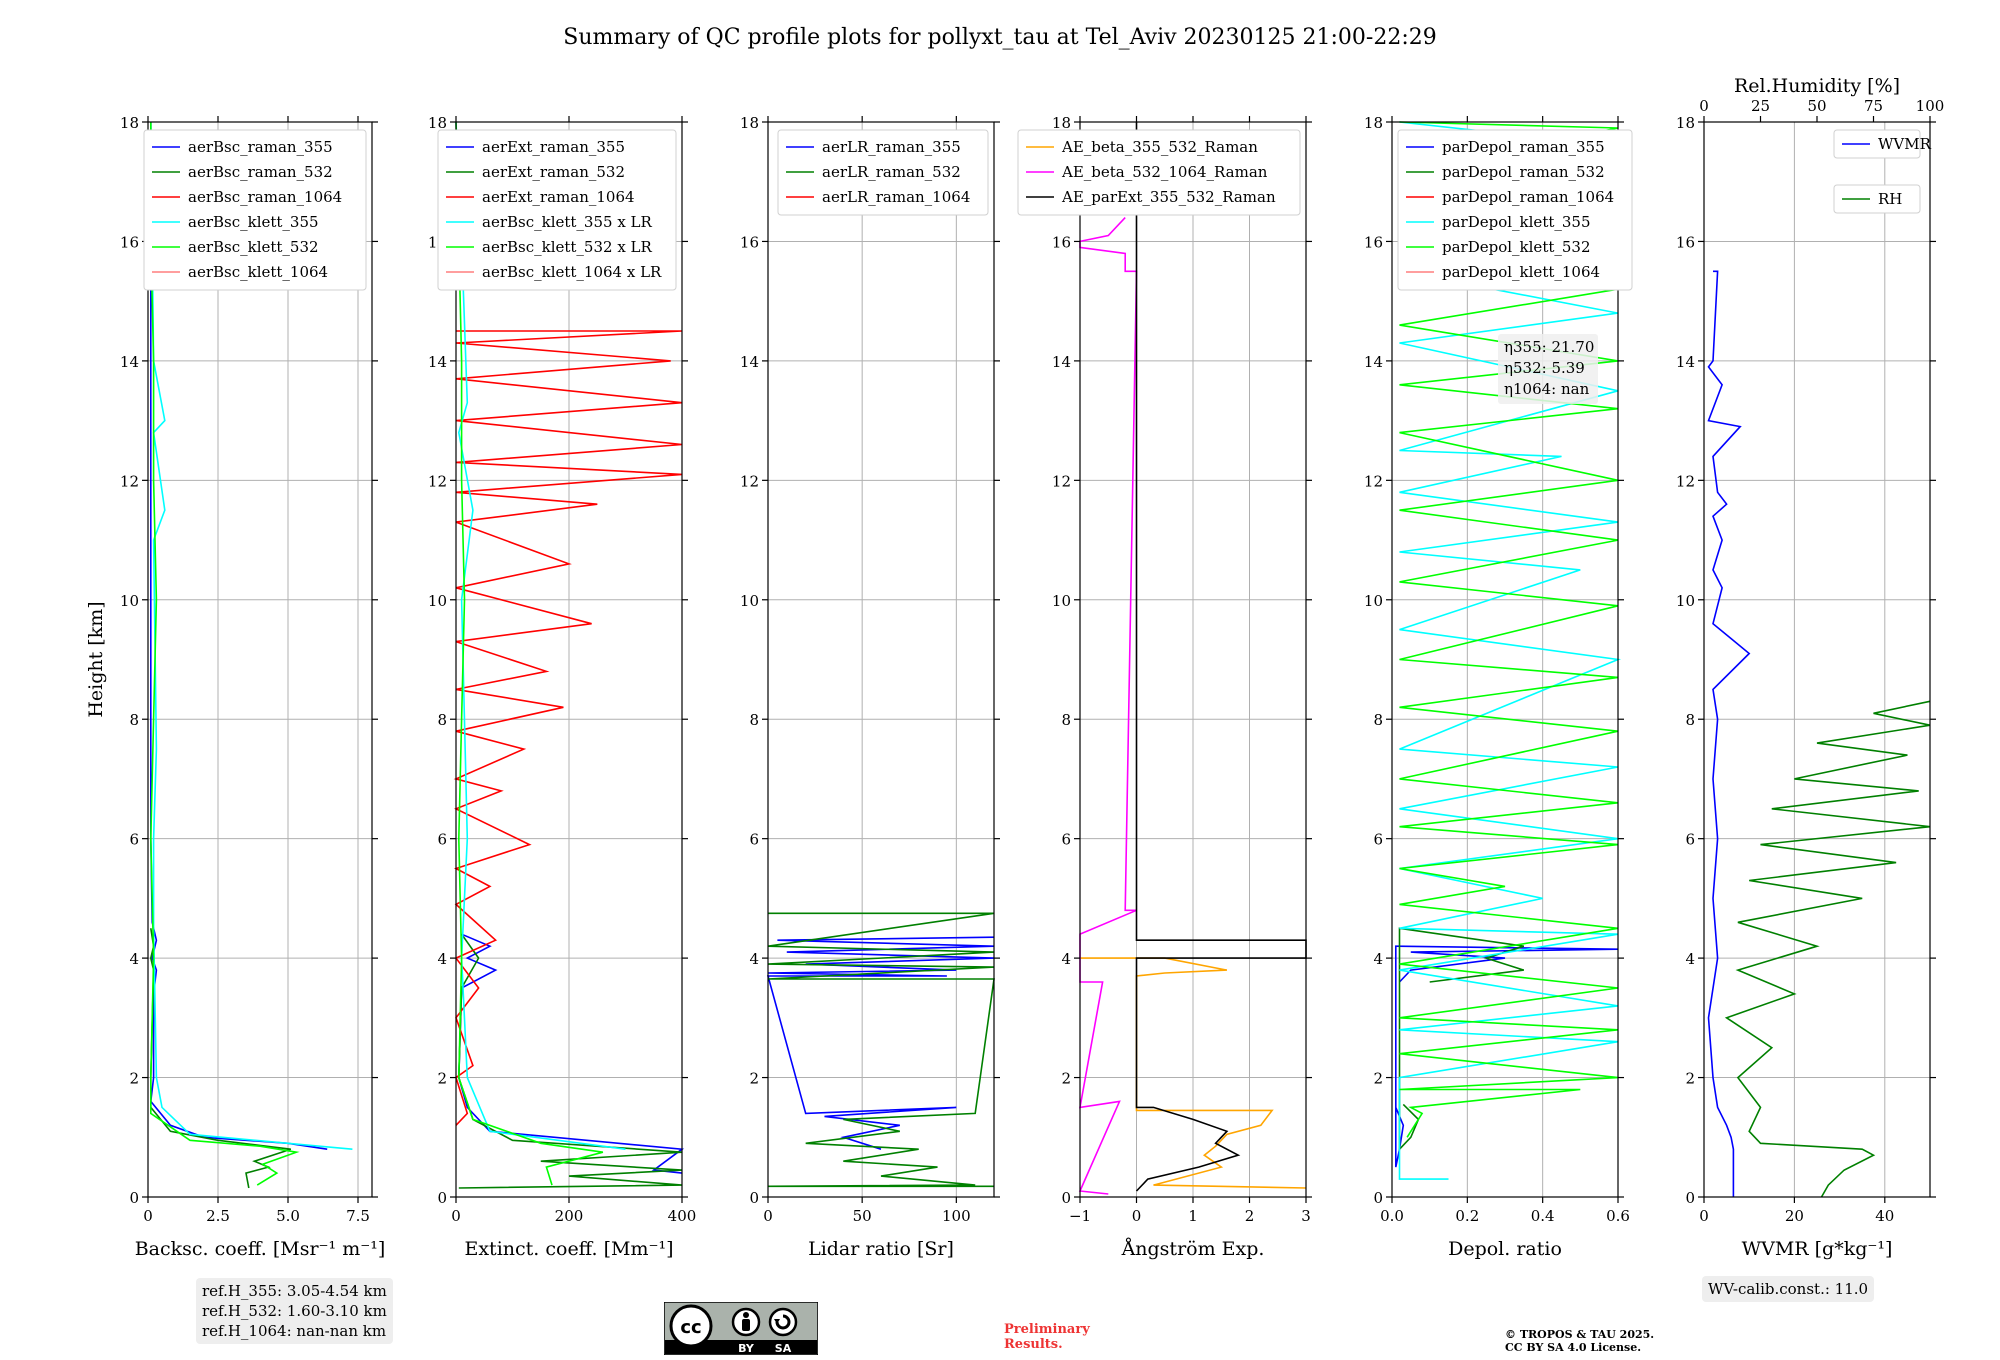  Describe the element at coordinates (1618, 1216) in the screenshot. I see `x-tick-label: 0.6` at that location.